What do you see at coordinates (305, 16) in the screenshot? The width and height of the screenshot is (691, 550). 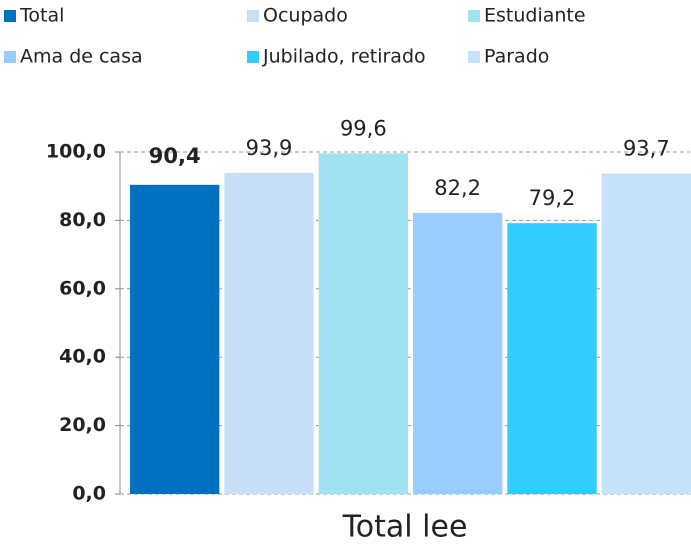 I see `legend-label: Ocupado` at bounding box center [305, 16].